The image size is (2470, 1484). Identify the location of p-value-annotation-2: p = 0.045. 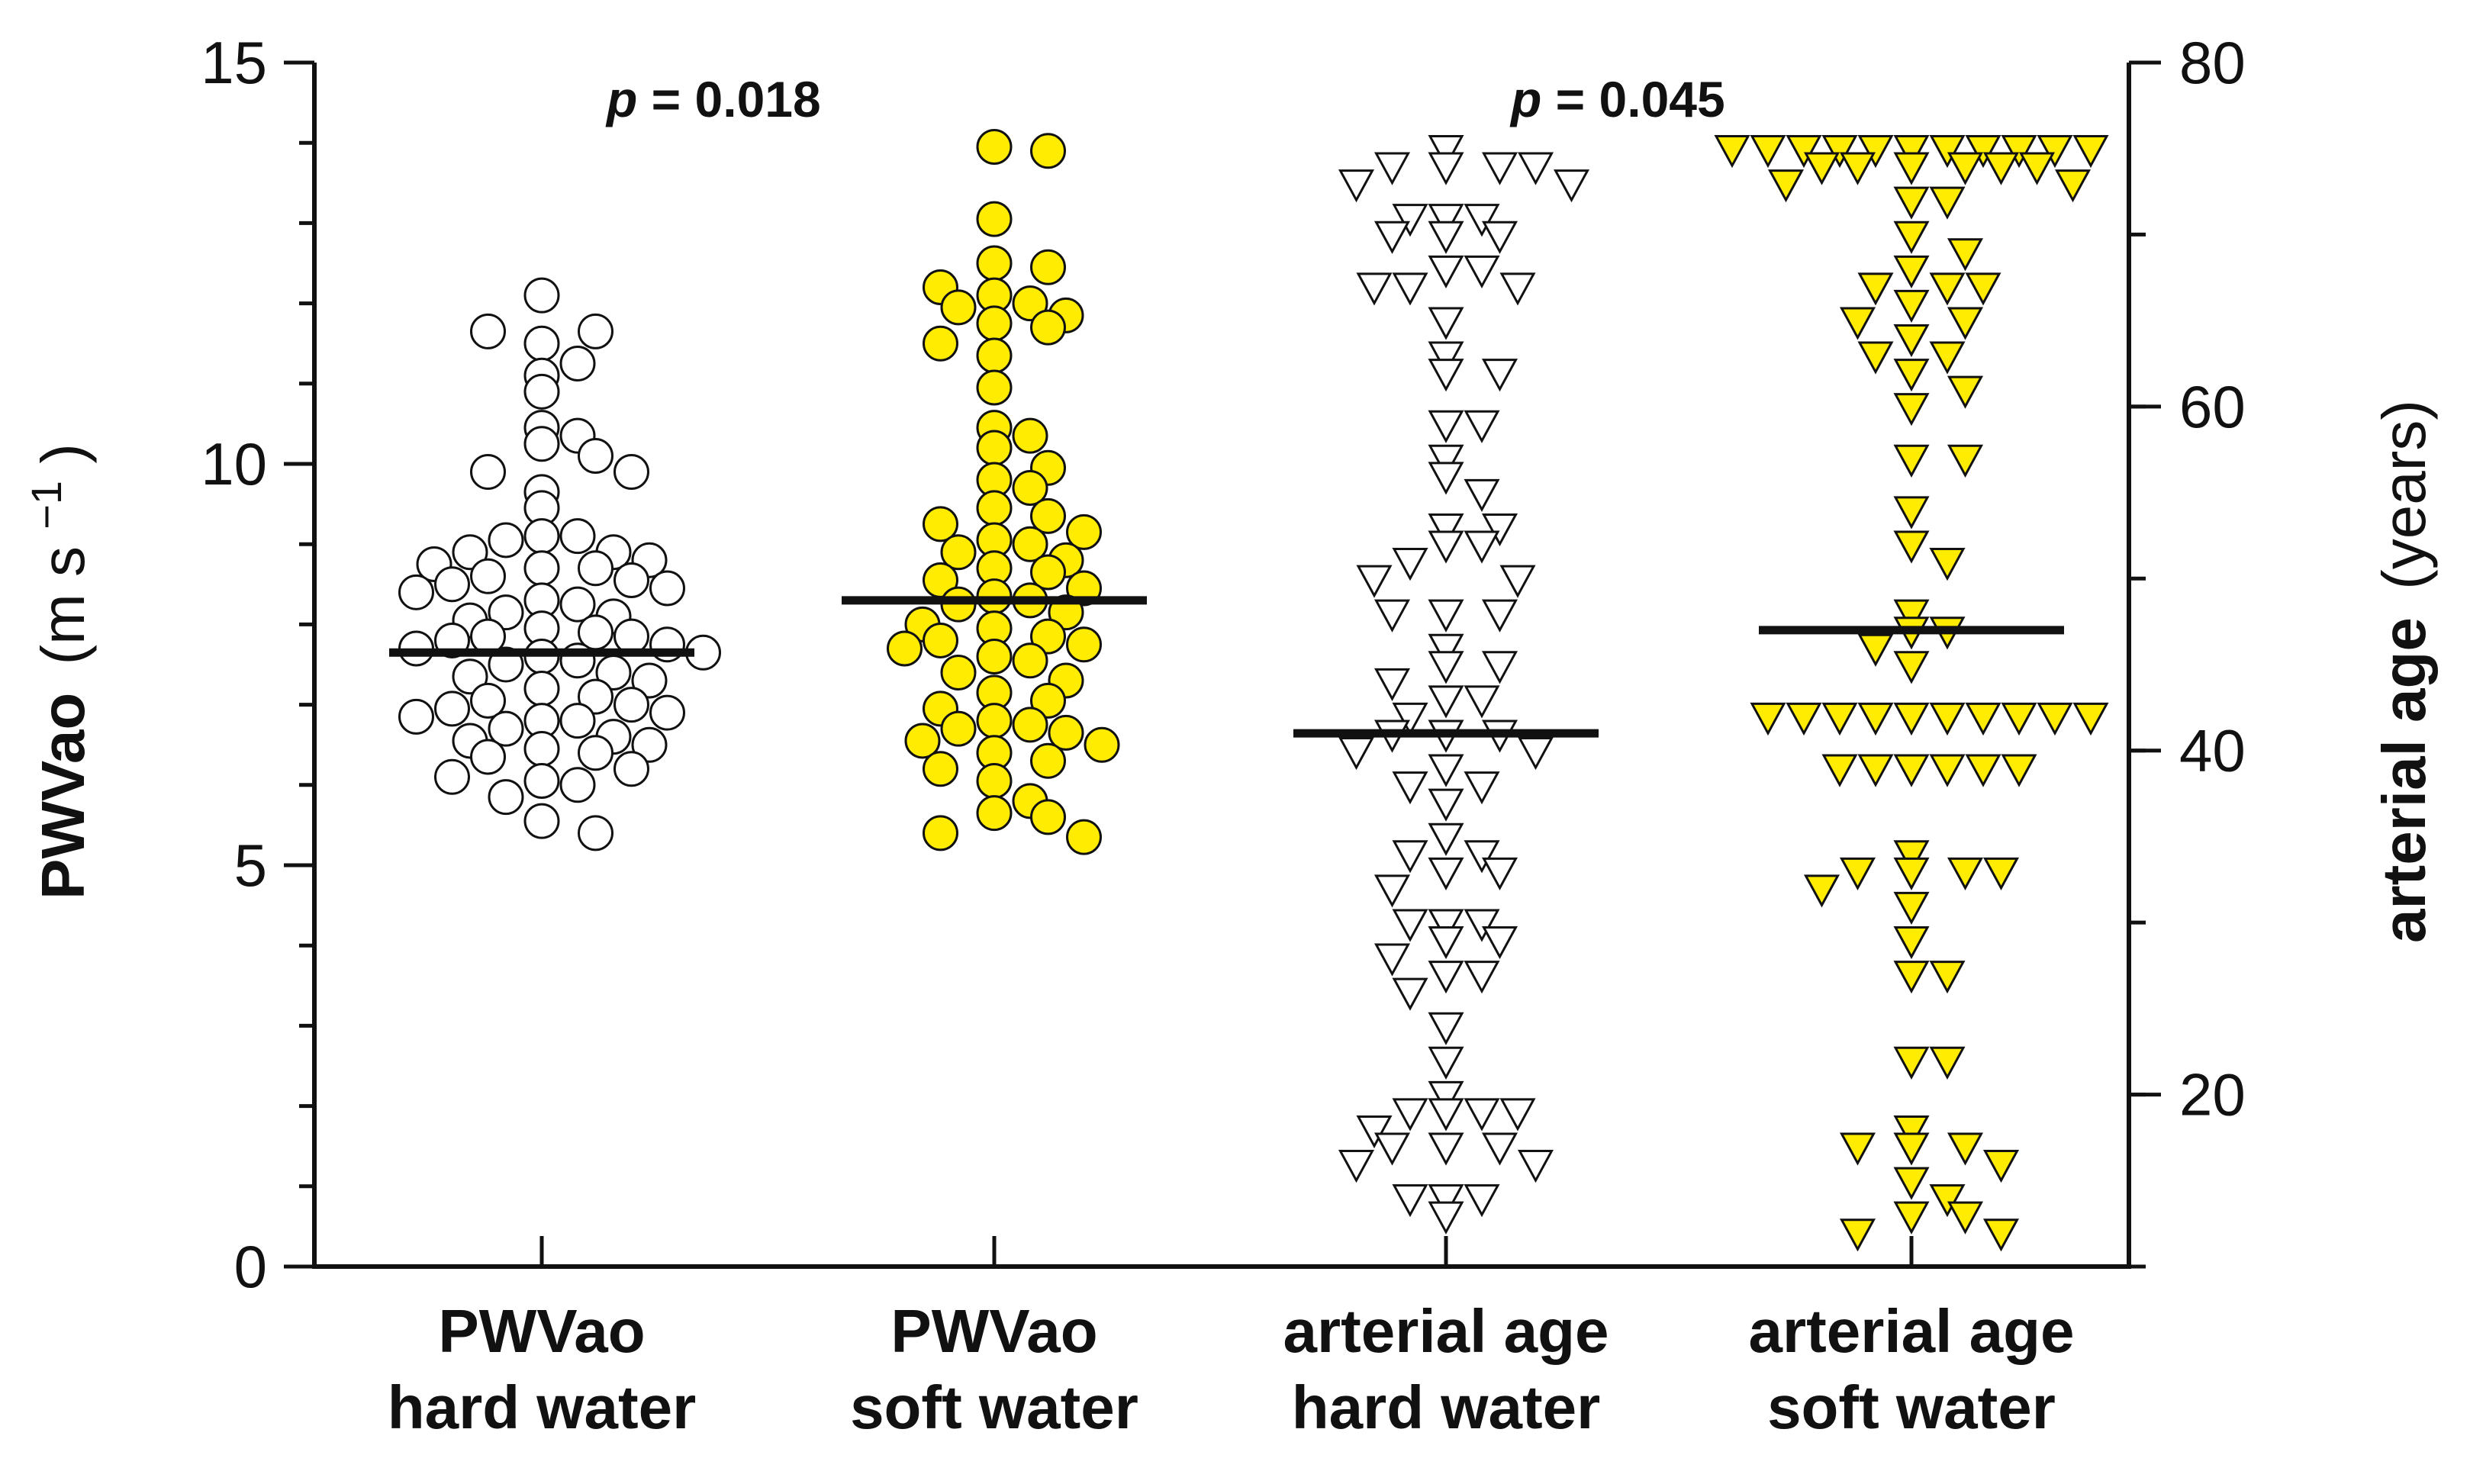
(1617, 99).